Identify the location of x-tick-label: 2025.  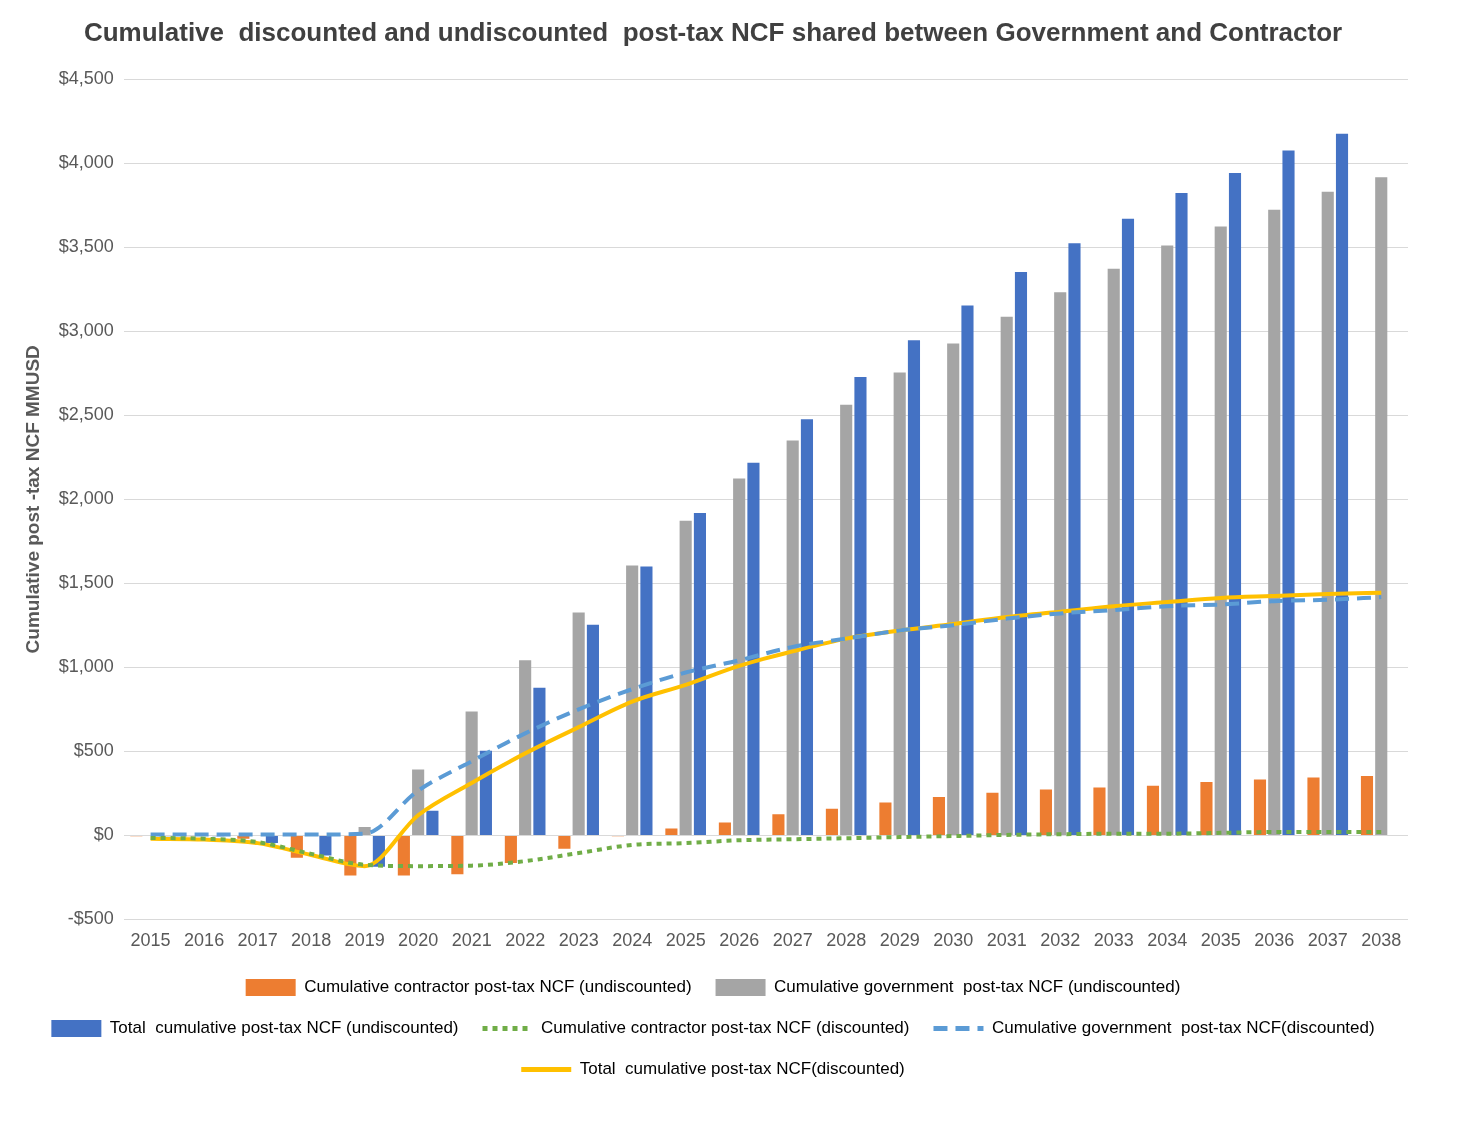
(685, 940).